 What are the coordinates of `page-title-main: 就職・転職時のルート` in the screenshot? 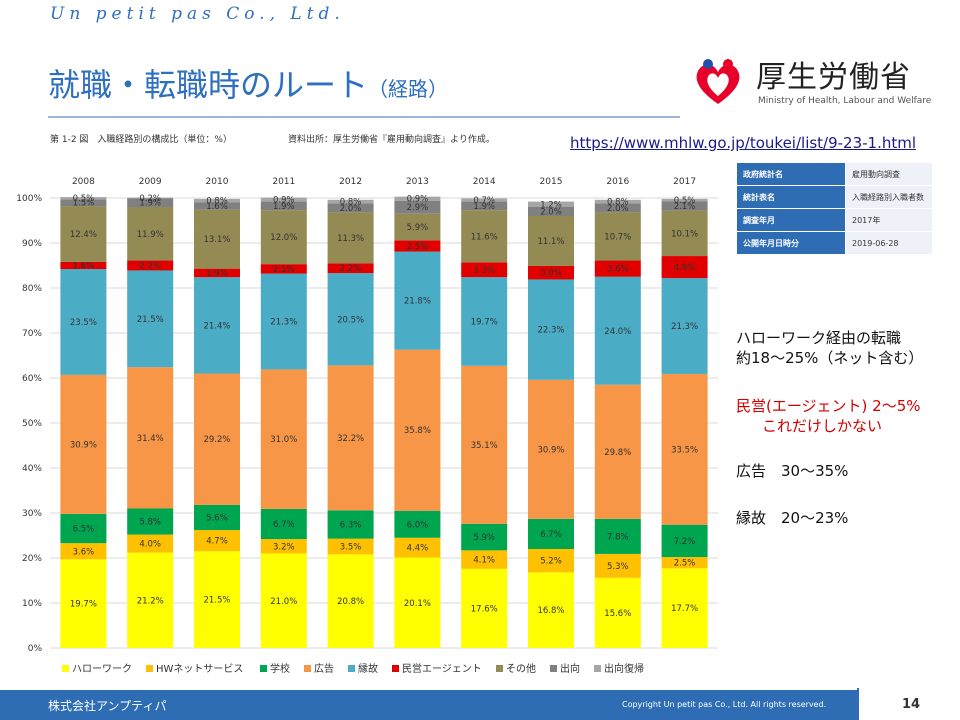 It's located at (208, 85).